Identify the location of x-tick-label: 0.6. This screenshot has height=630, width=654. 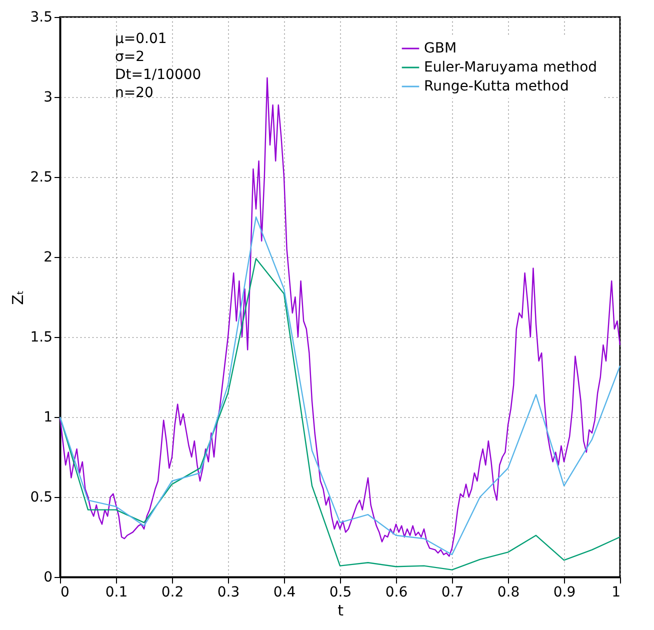
(396, 592).